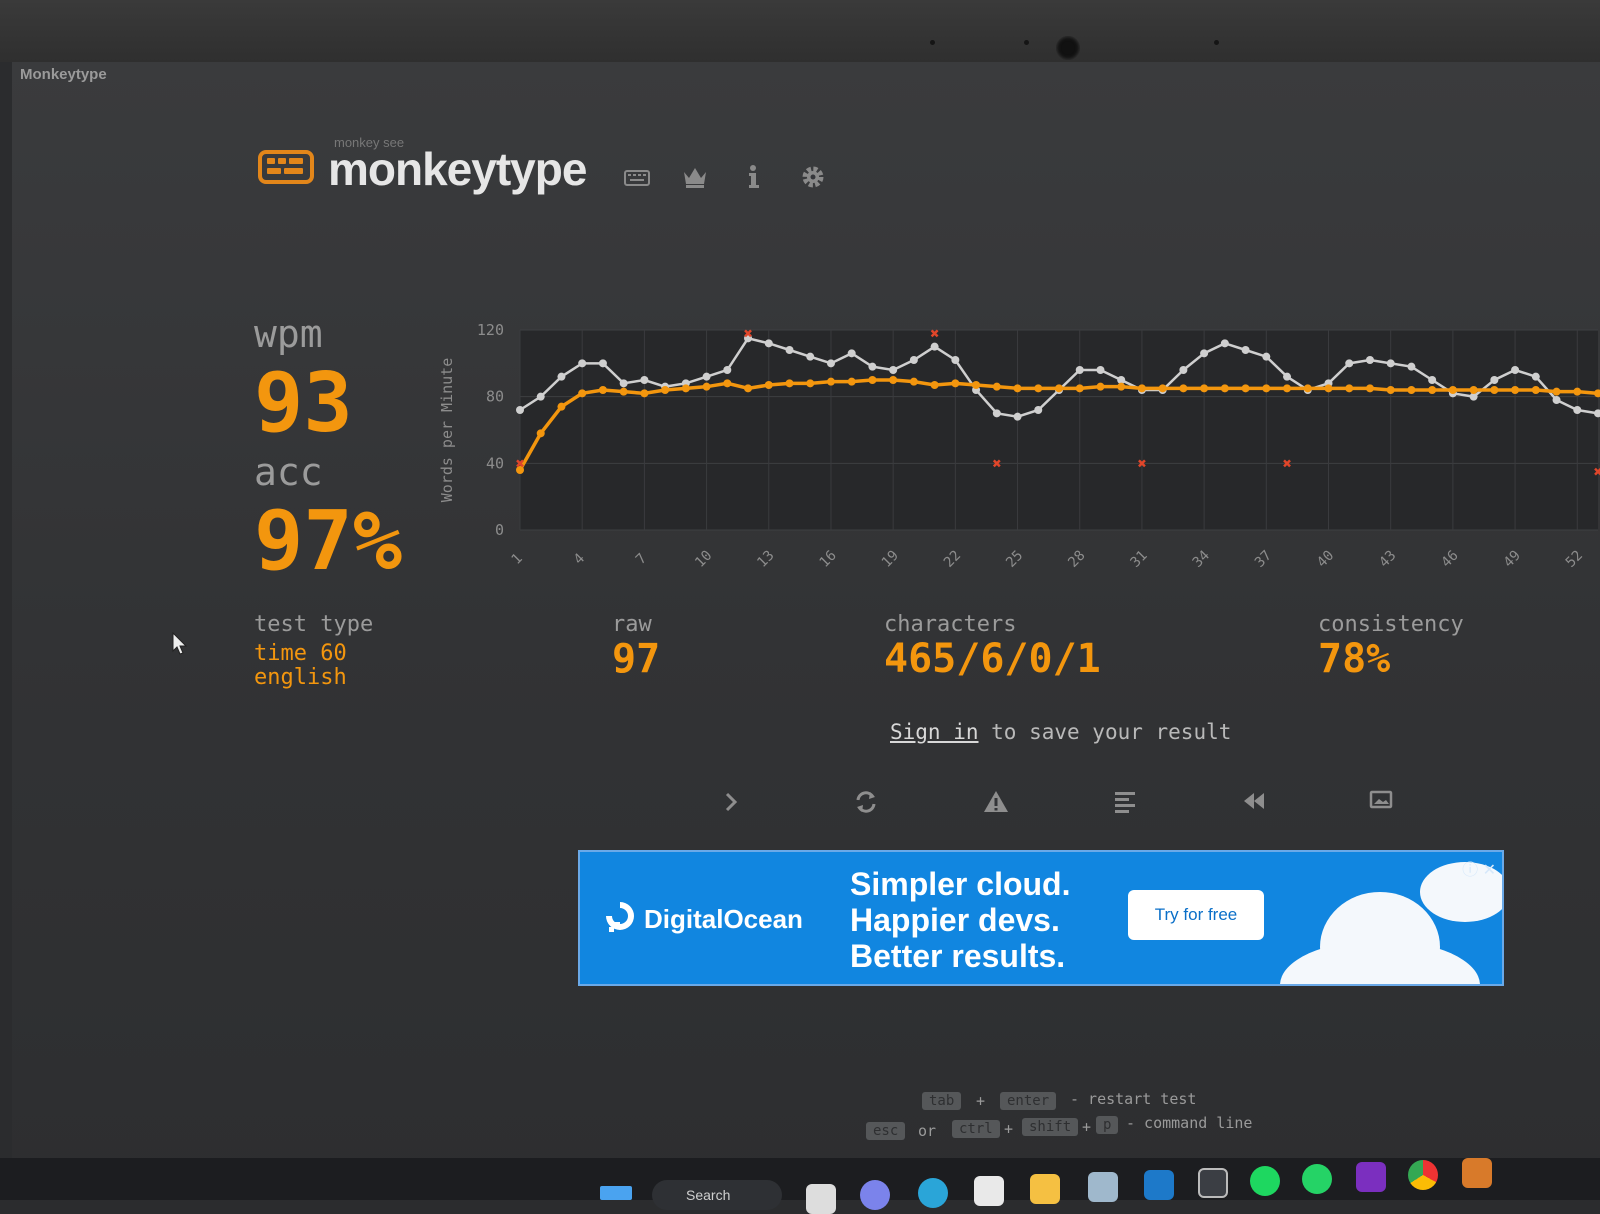 This screenshot has width=1600, height=1214. I want to click on signin-link: Sign in, so click(934, 732).